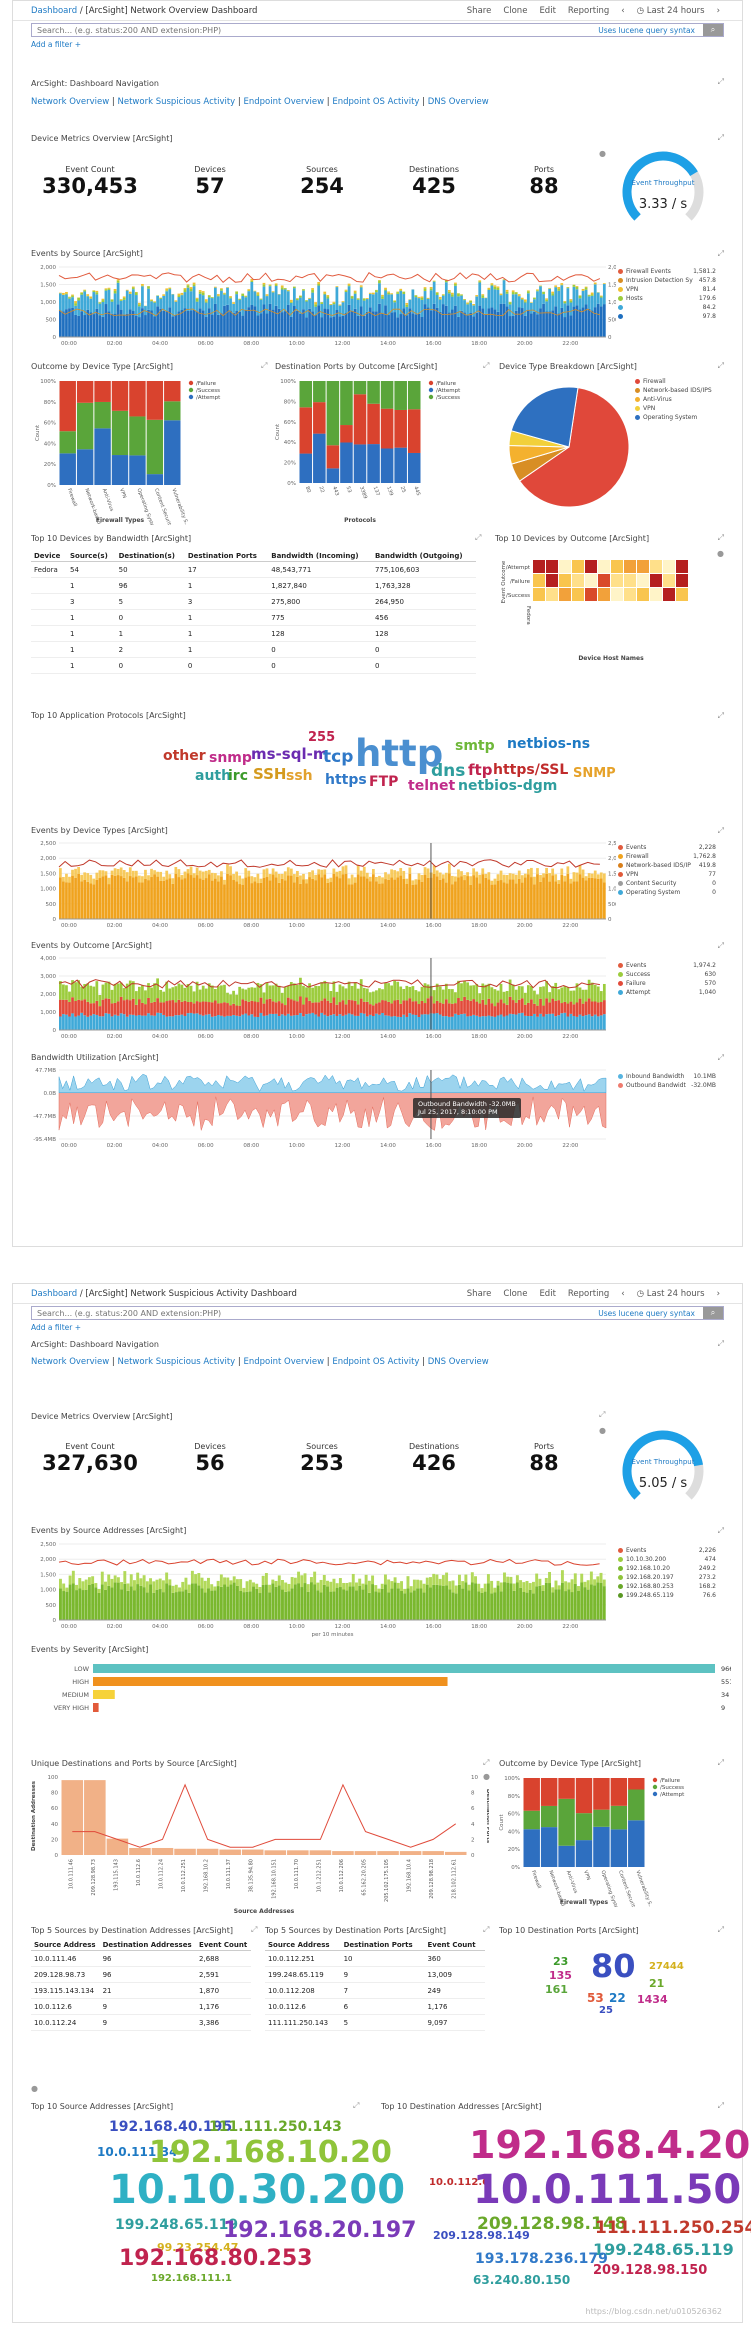 The image size is (751, 2328). What do you see at coordinates (667, 1559) in the screenshot?
I see `legend-item: 10.10.30.200 474` at bounding box center [667, 1559].